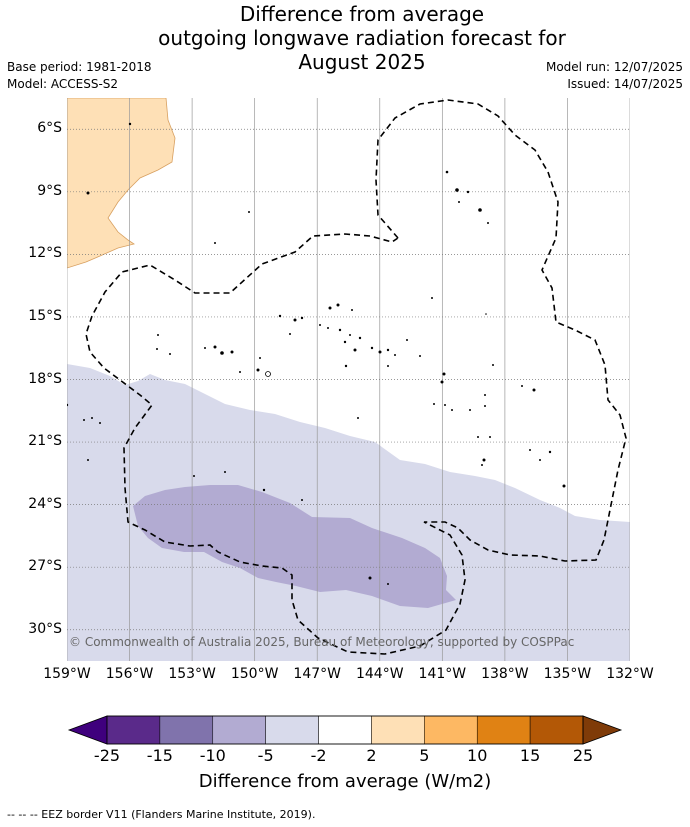 This screenshot has height=827, width=690. Describe the element at coordinates (442, 674) in the screenshot. I see `lon-label-6: 141°W` at that location.